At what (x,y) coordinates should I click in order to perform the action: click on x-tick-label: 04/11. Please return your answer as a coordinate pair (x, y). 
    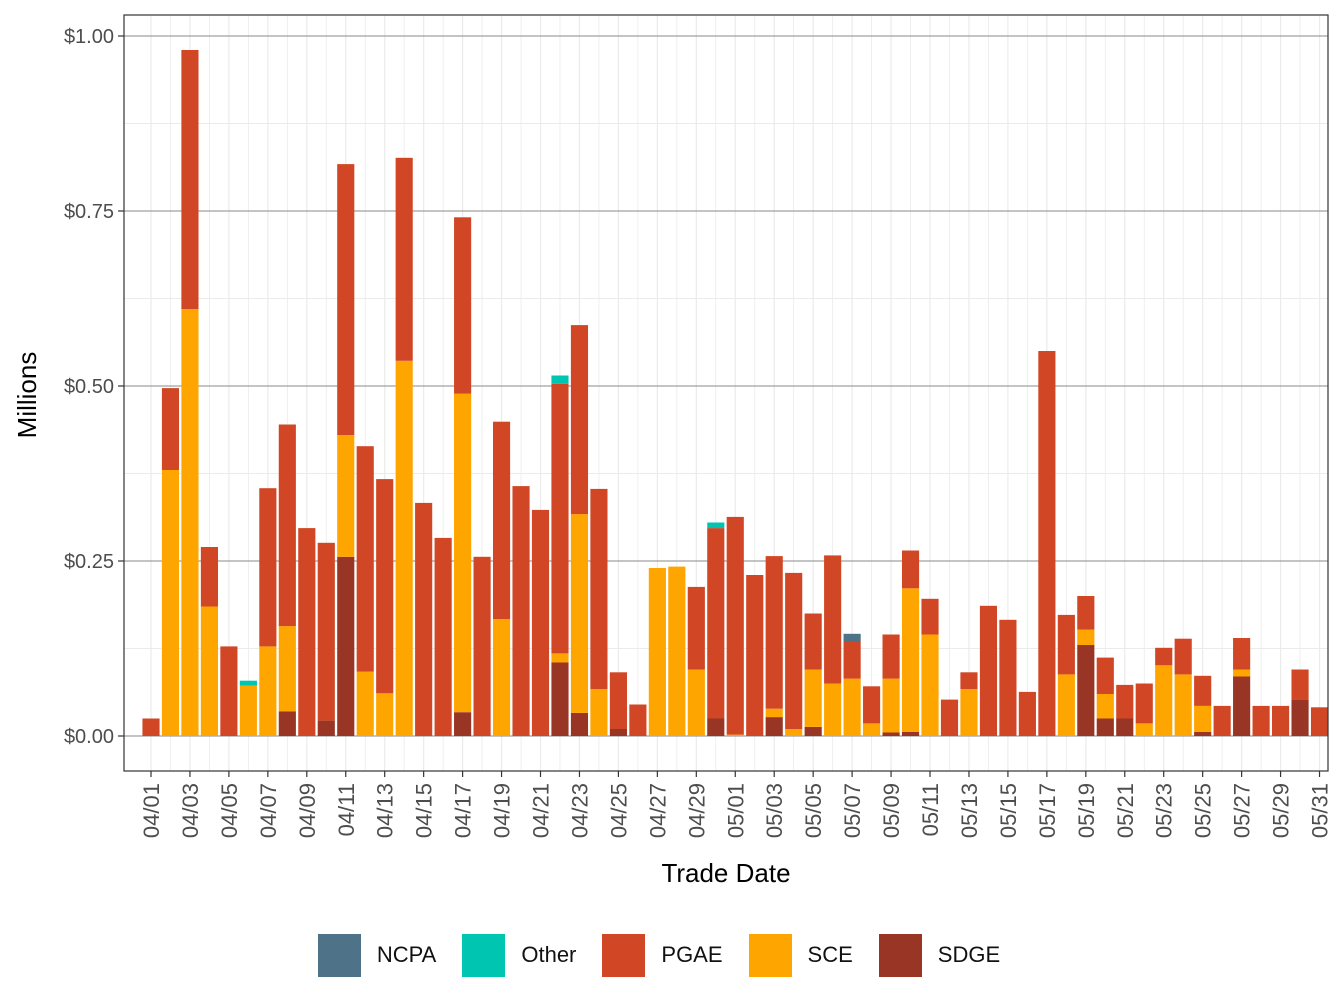
    Looking at the image, I should click on (346, 809).